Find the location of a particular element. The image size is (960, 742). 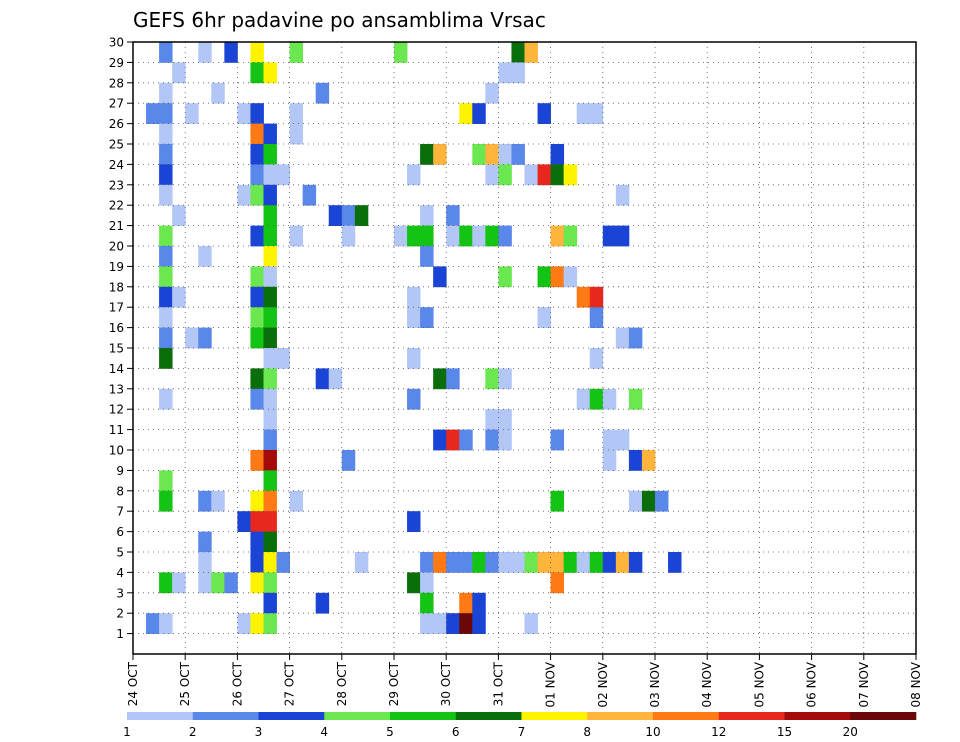

y-tick-label: 8 is located at coordinates (120, 491).